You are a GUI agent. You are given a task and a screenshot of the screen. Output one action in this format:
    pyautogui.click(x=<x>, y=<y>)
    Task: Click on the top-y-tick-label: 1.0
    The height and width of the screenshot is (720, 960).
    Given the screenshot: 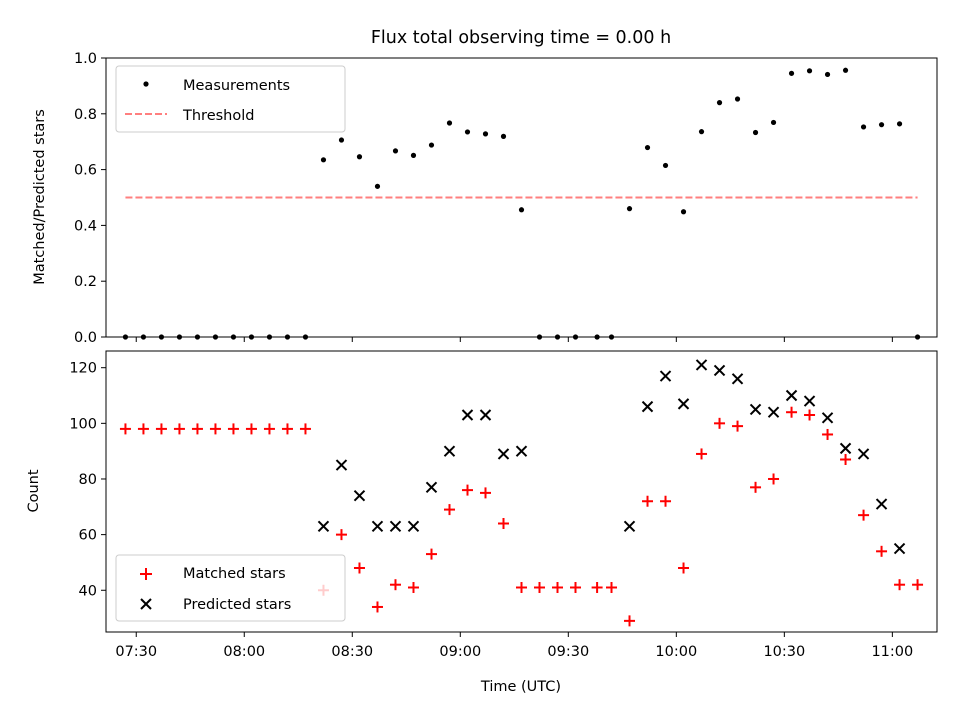 What is the action you would take?
    pyautogui.click(x=85, y=59)
    